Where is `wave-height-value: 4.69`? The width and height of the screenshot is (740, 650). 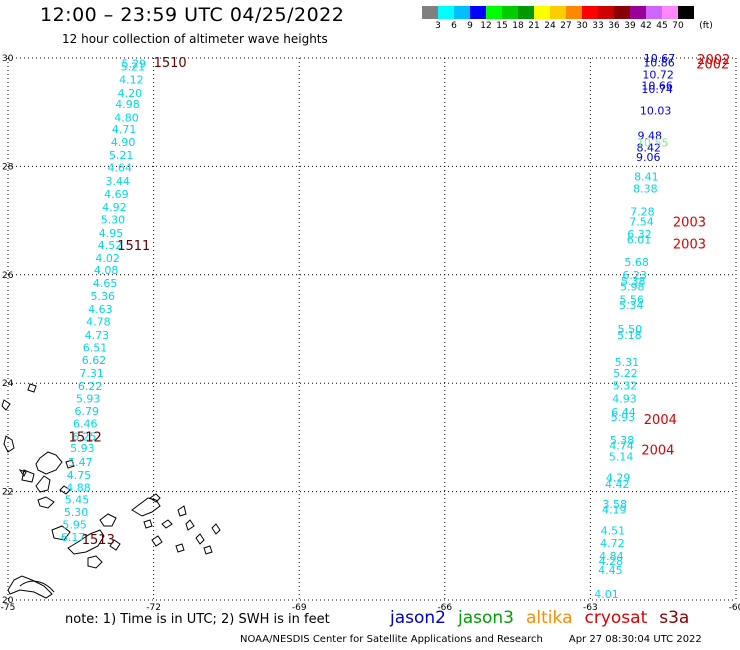 wave-height-value: 4.69 is located at coordinates (116, 194).